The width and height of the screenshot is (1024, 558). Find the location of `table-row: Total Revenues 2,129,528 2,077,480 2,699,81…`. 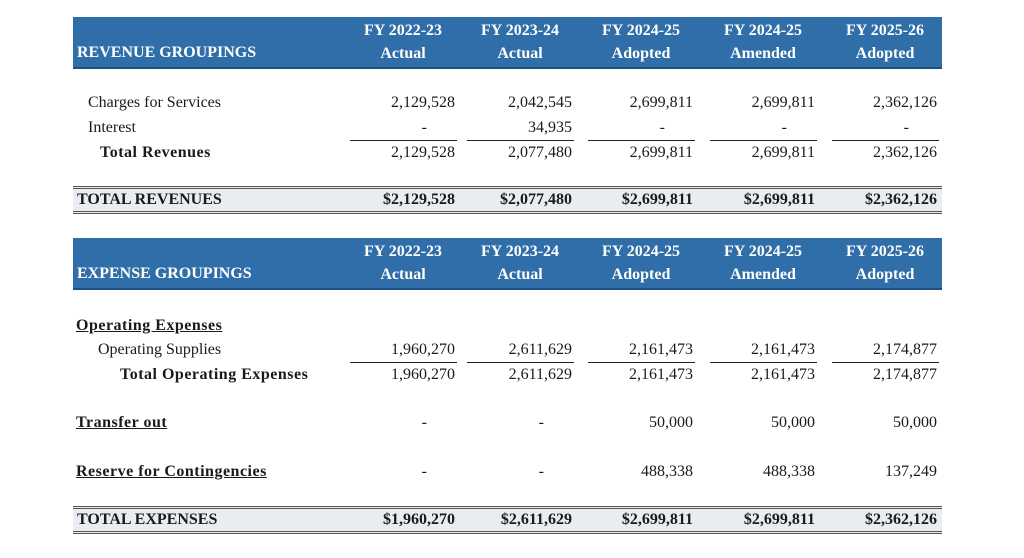

table-row: Total Revenues 2,129,528 2,077,480 2,699,81… is located at coordinates (507, 153).